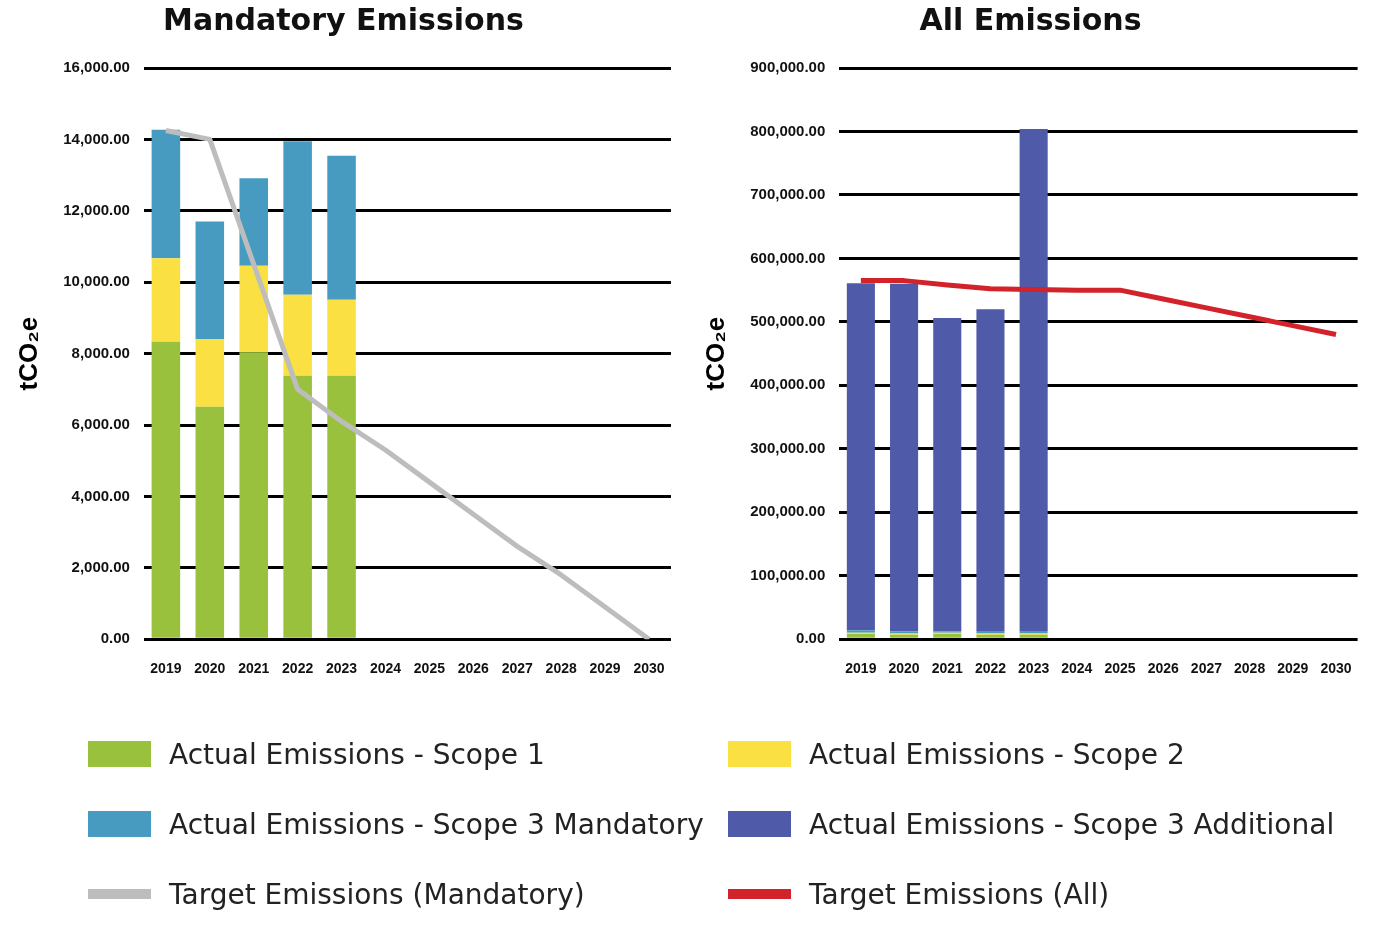 Image resolution: width=1375 pixels, height=928 pixels. I want to click on y-tick-label: 200,000.00, so click(788, 511).